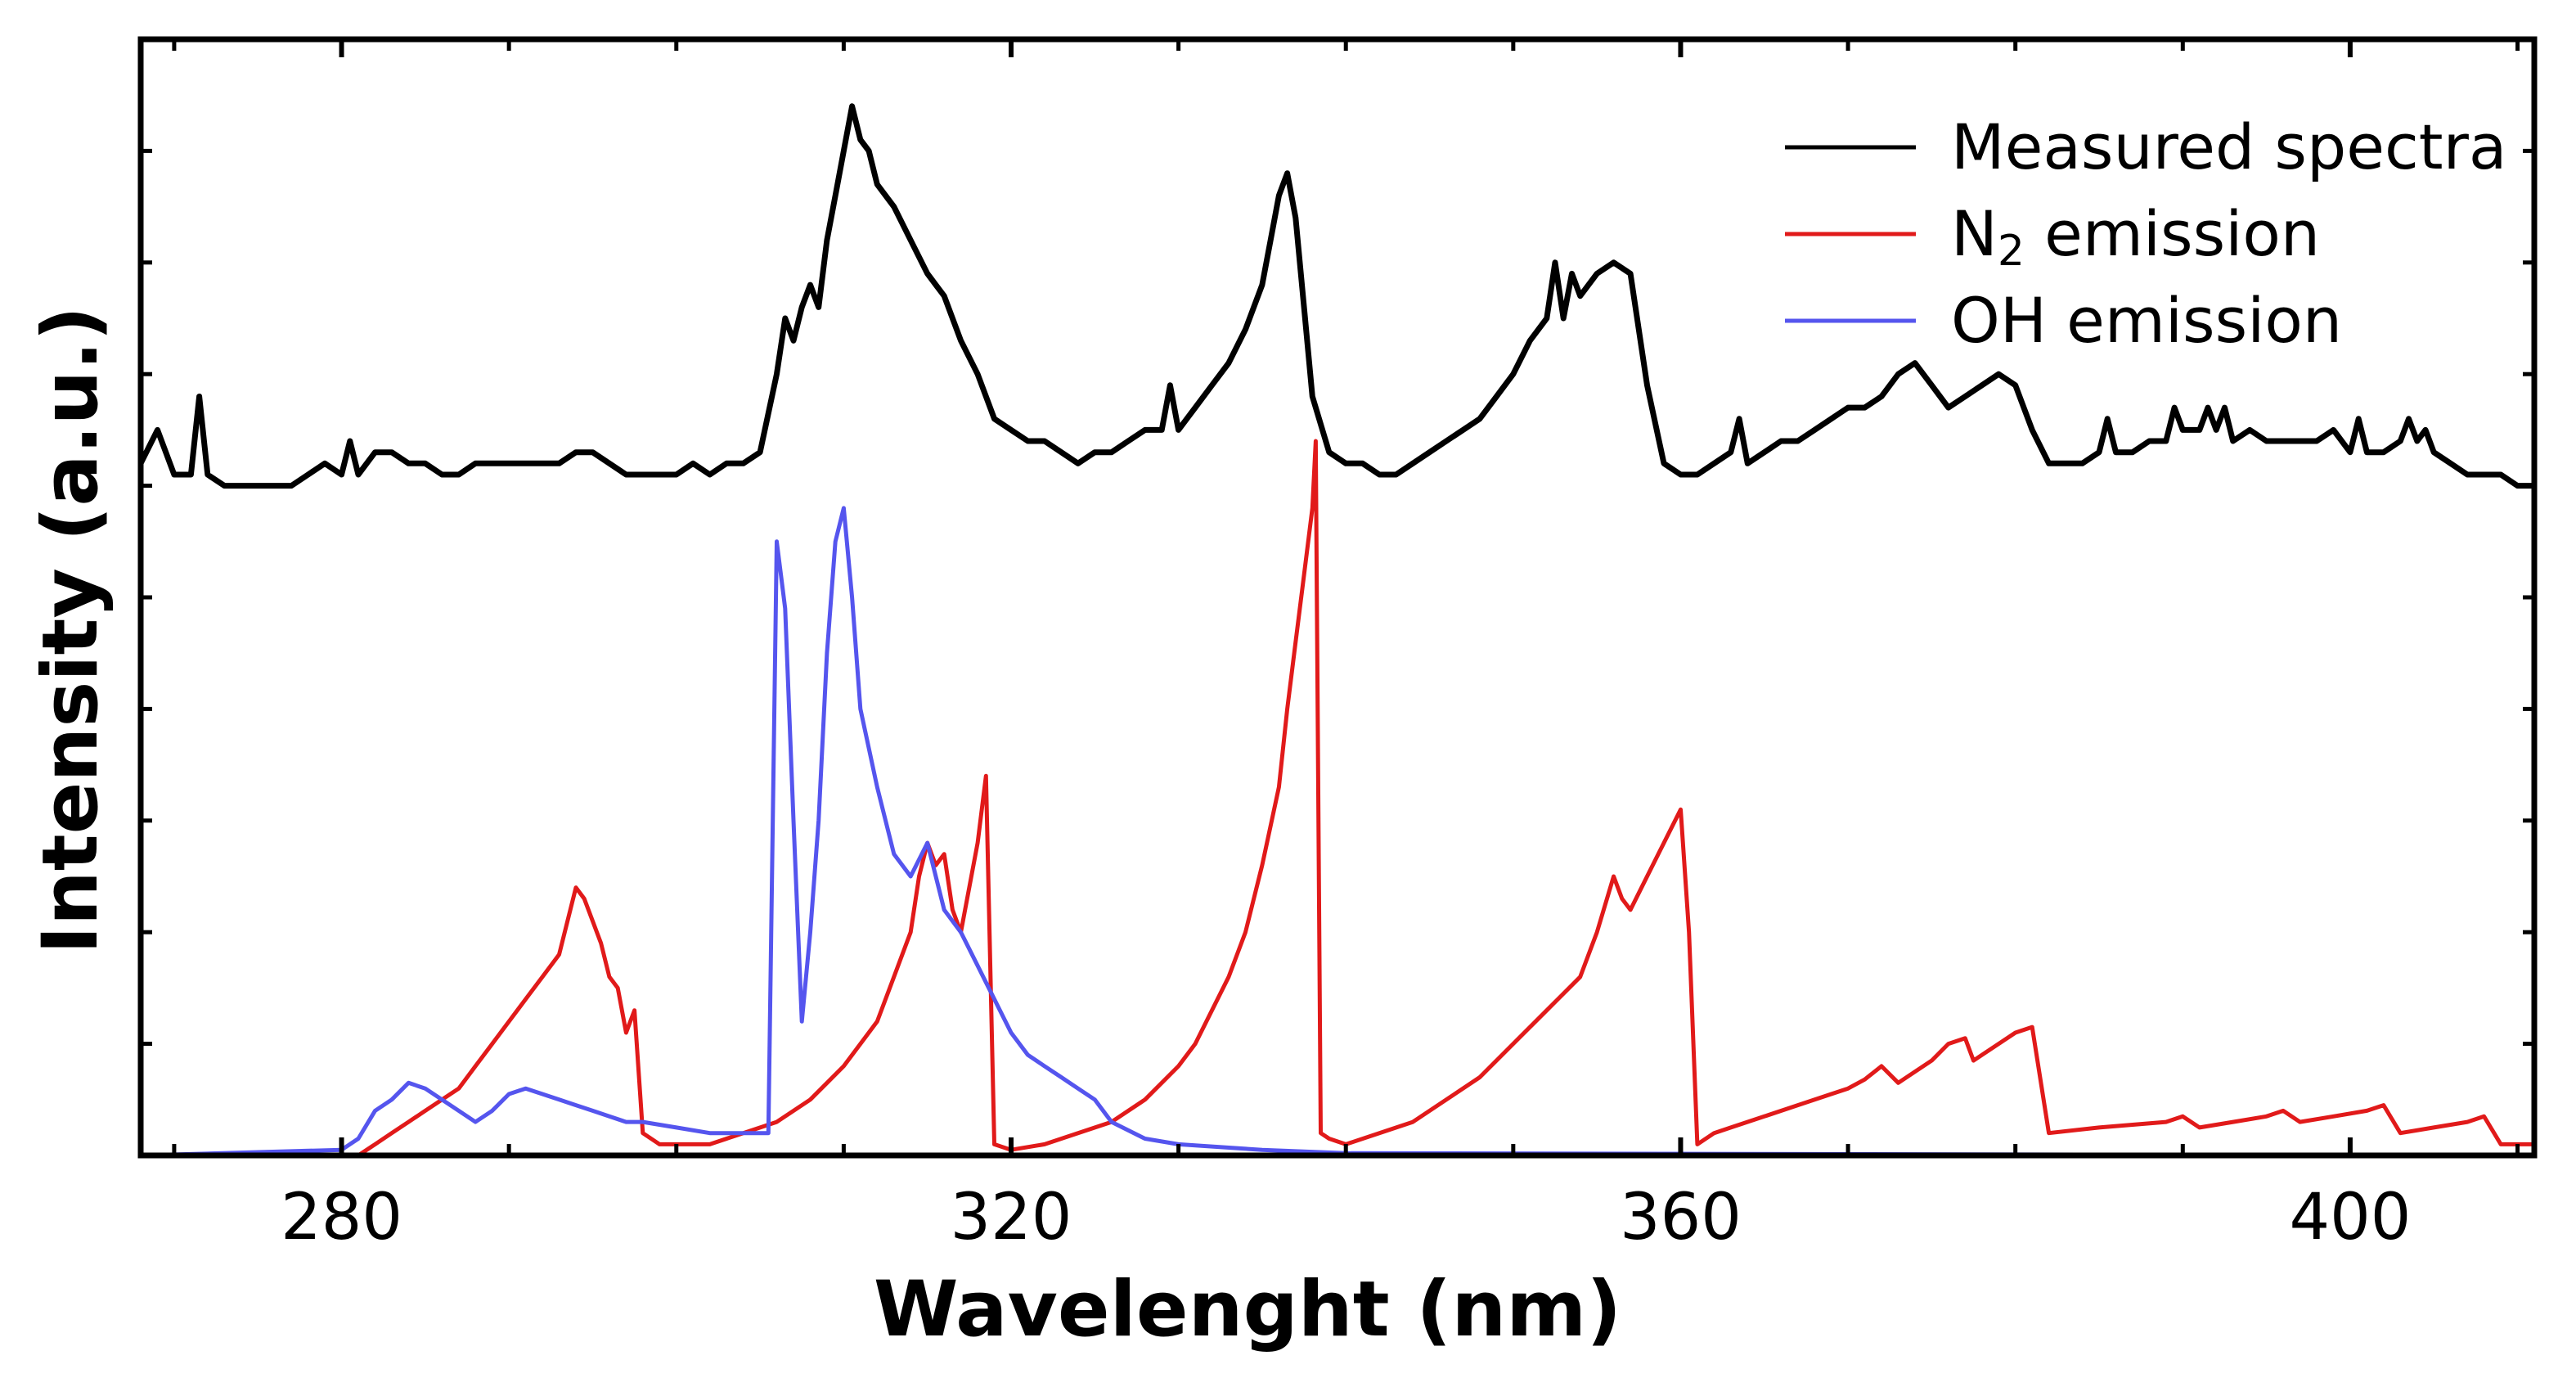  Describe the element at coordinates (1346, 1217) in the screenshot. I see `x-tick-labels: 280 320 360 400` at that location.